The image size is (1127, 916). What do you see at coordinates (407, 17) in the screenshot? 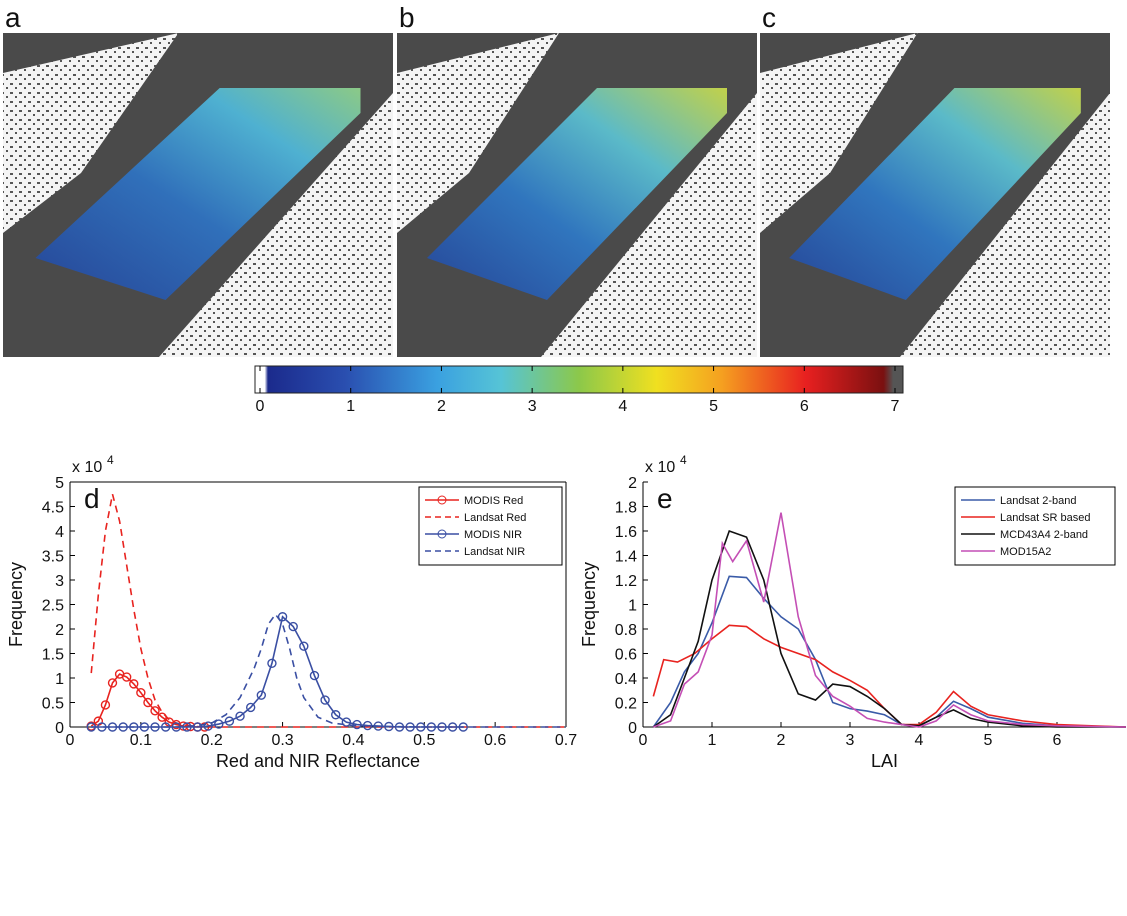
I see `panel-label: b` at bounding box center [407, 17].